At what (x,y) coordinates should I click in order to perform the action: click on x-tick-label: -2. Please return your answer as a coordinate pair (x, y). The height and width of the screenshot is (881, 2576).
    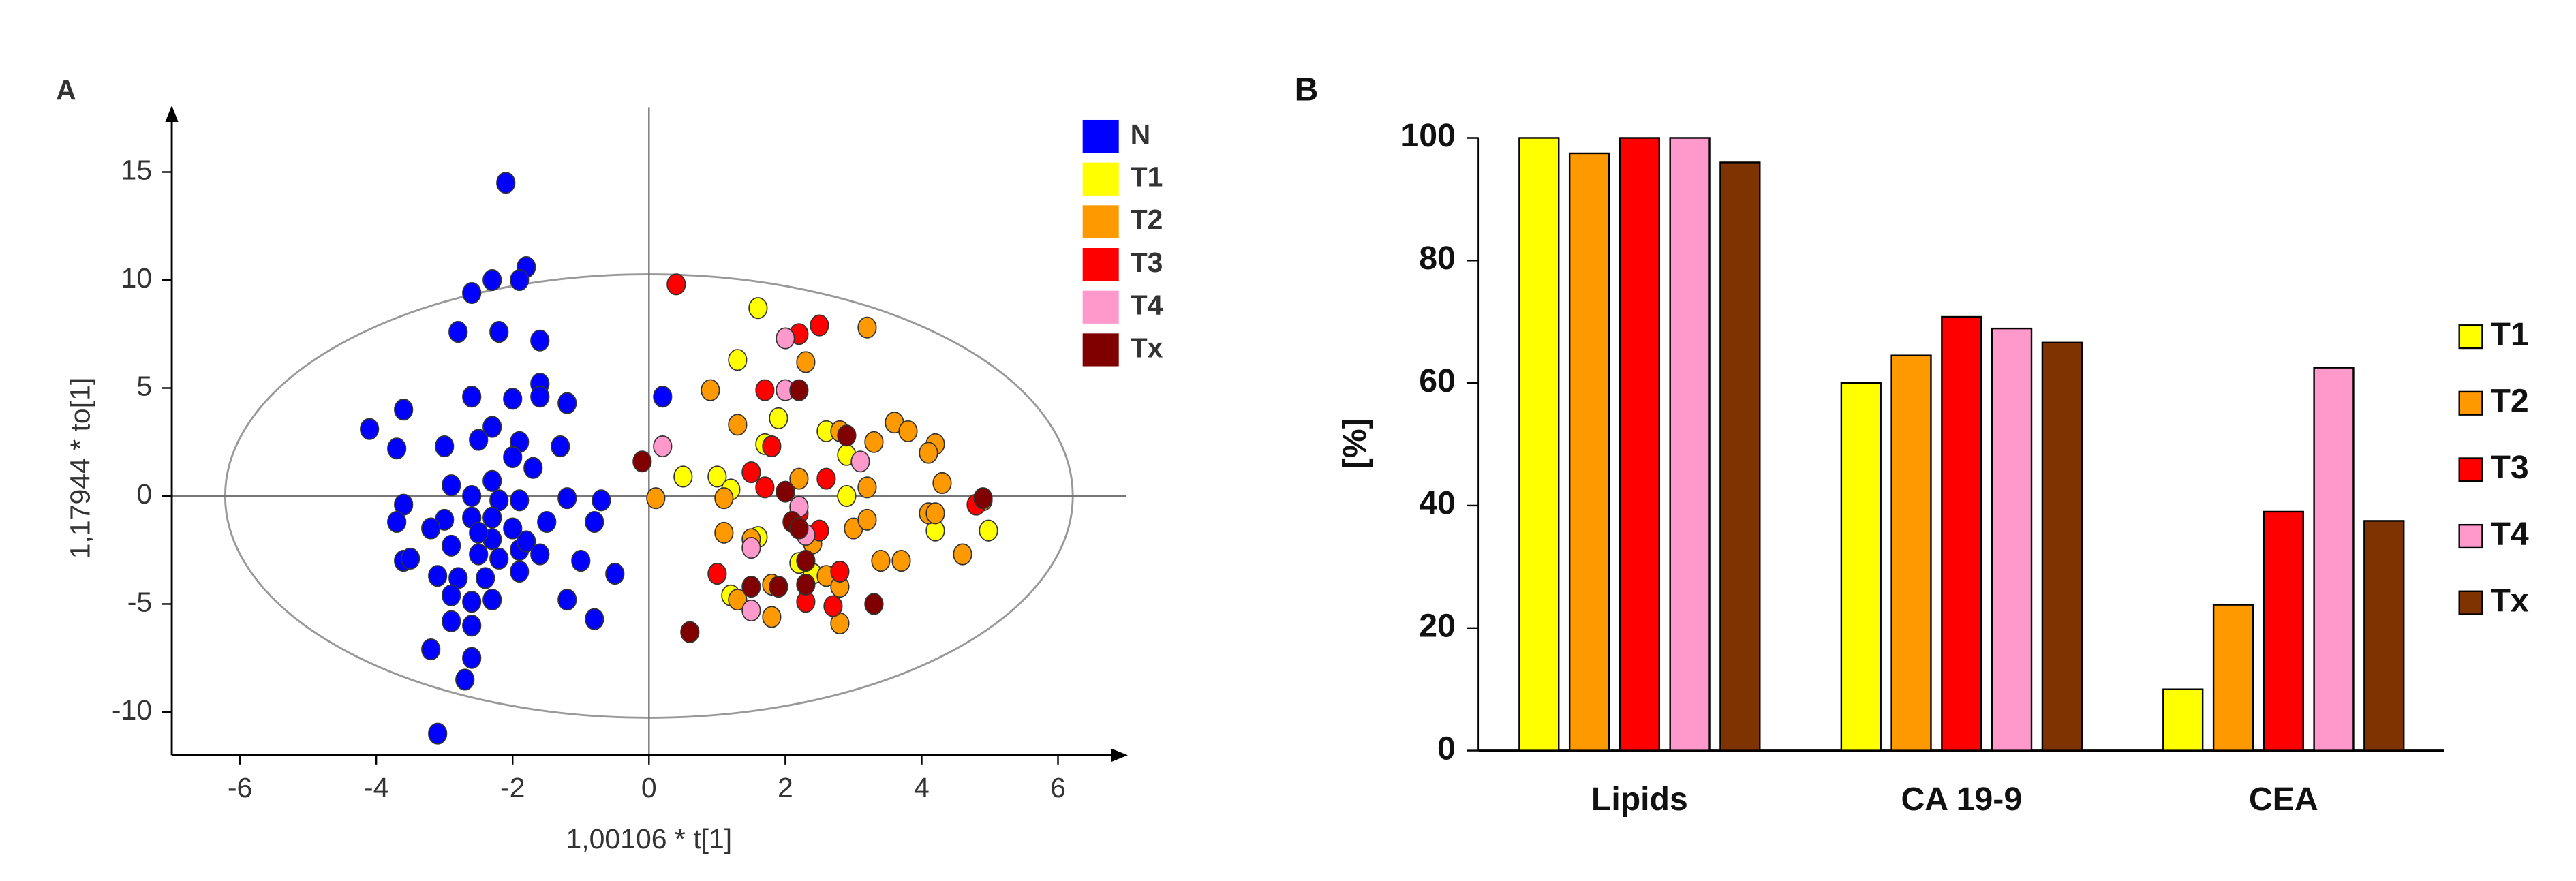
    Looking at the image, I should click on (512, 788).